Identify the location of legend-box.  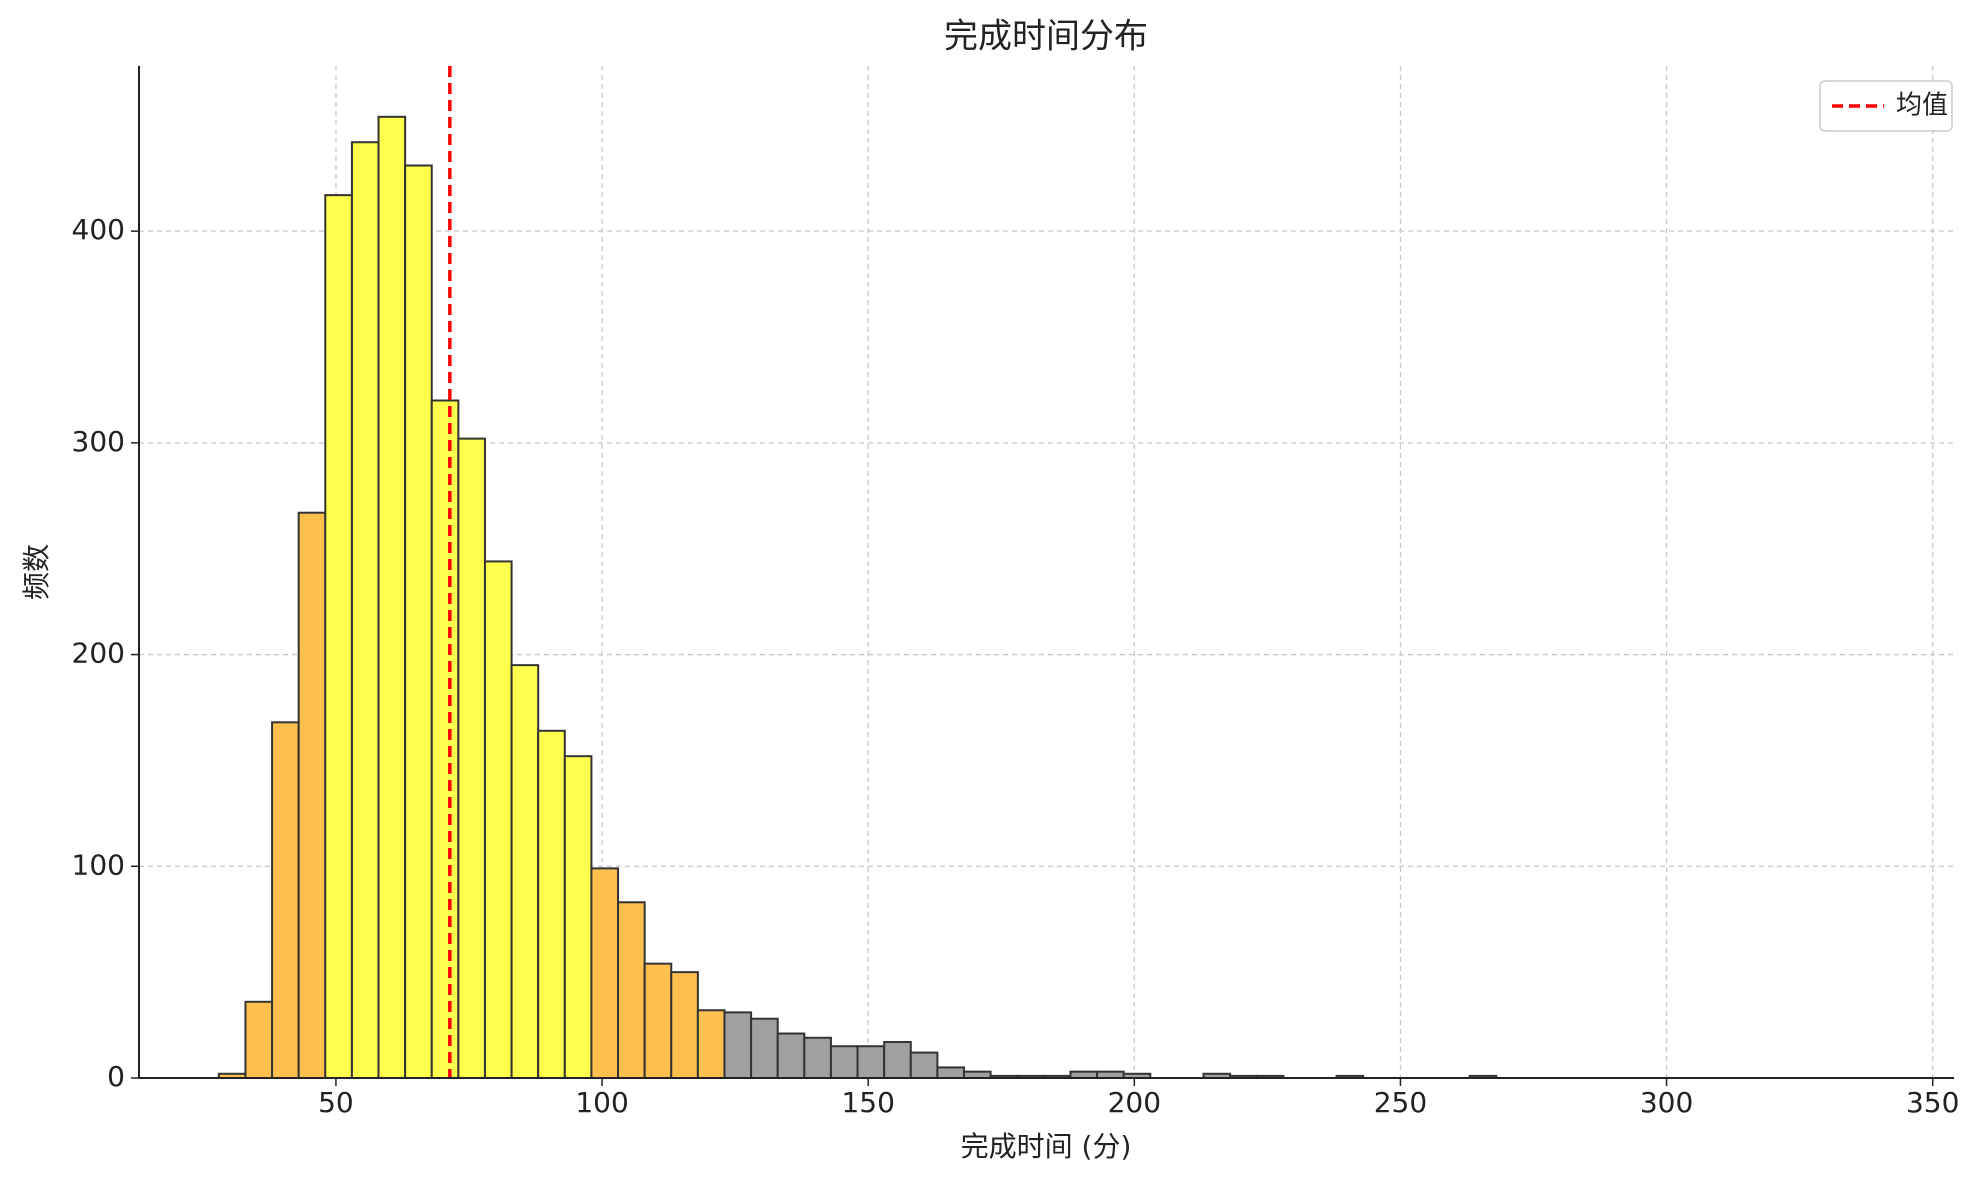
(1886, 106).